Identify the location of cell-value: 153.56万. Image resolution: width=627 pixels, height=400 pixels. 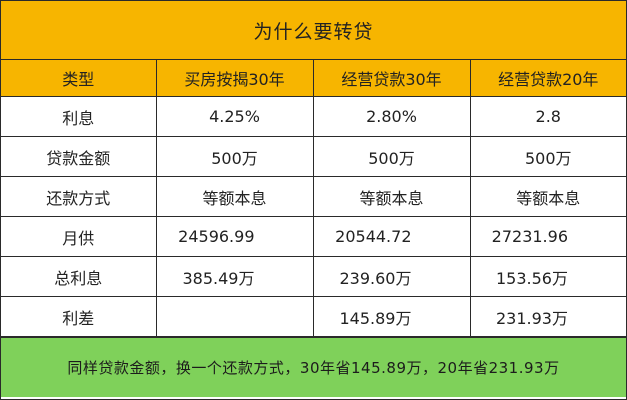
(547, 276).